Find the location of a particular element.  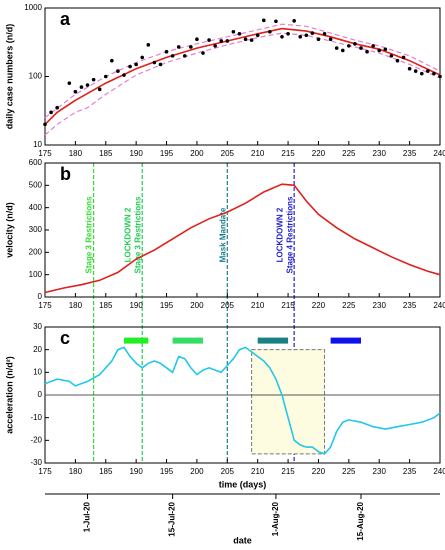

panel-letter: b is located at coordinates (65, 174).